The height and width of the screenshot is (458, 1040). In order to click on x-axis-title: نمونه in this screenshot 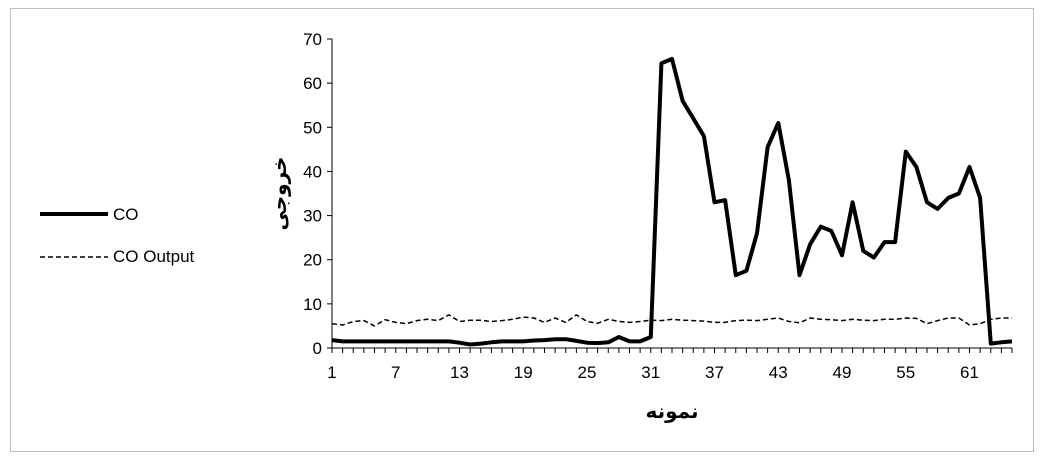, I will do `click(671, 411)`.